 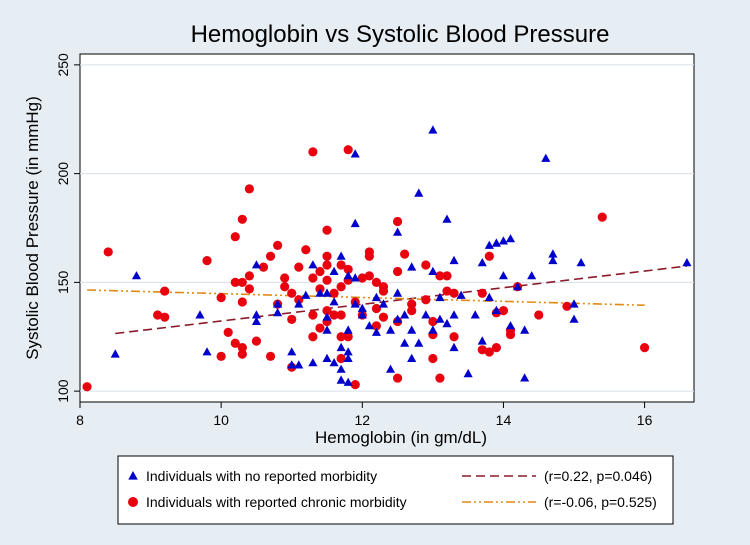 What do you see at coordinates (63, 282) in the screenshot?
I see `y-tick-label-150: 150` at bounding box center [63, 282].